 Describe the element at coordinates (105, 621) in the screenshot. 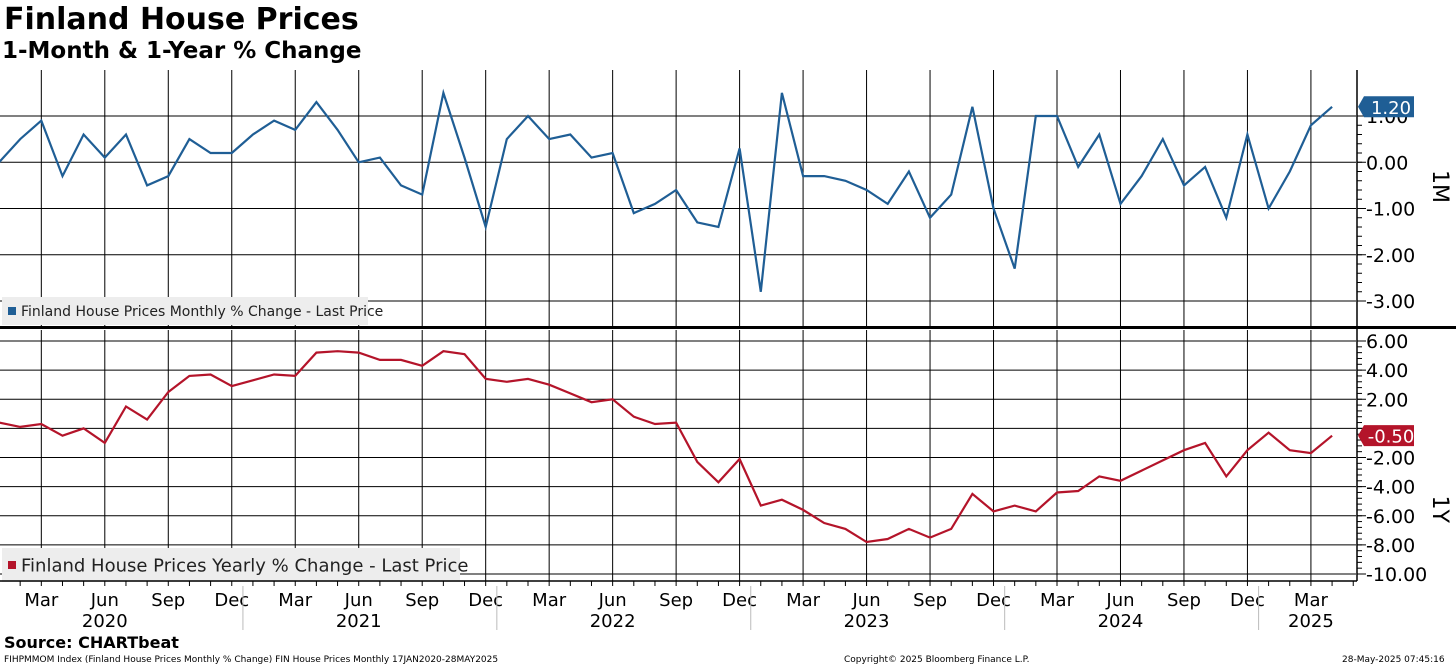

I see `x-year-label: 2020` at that location.